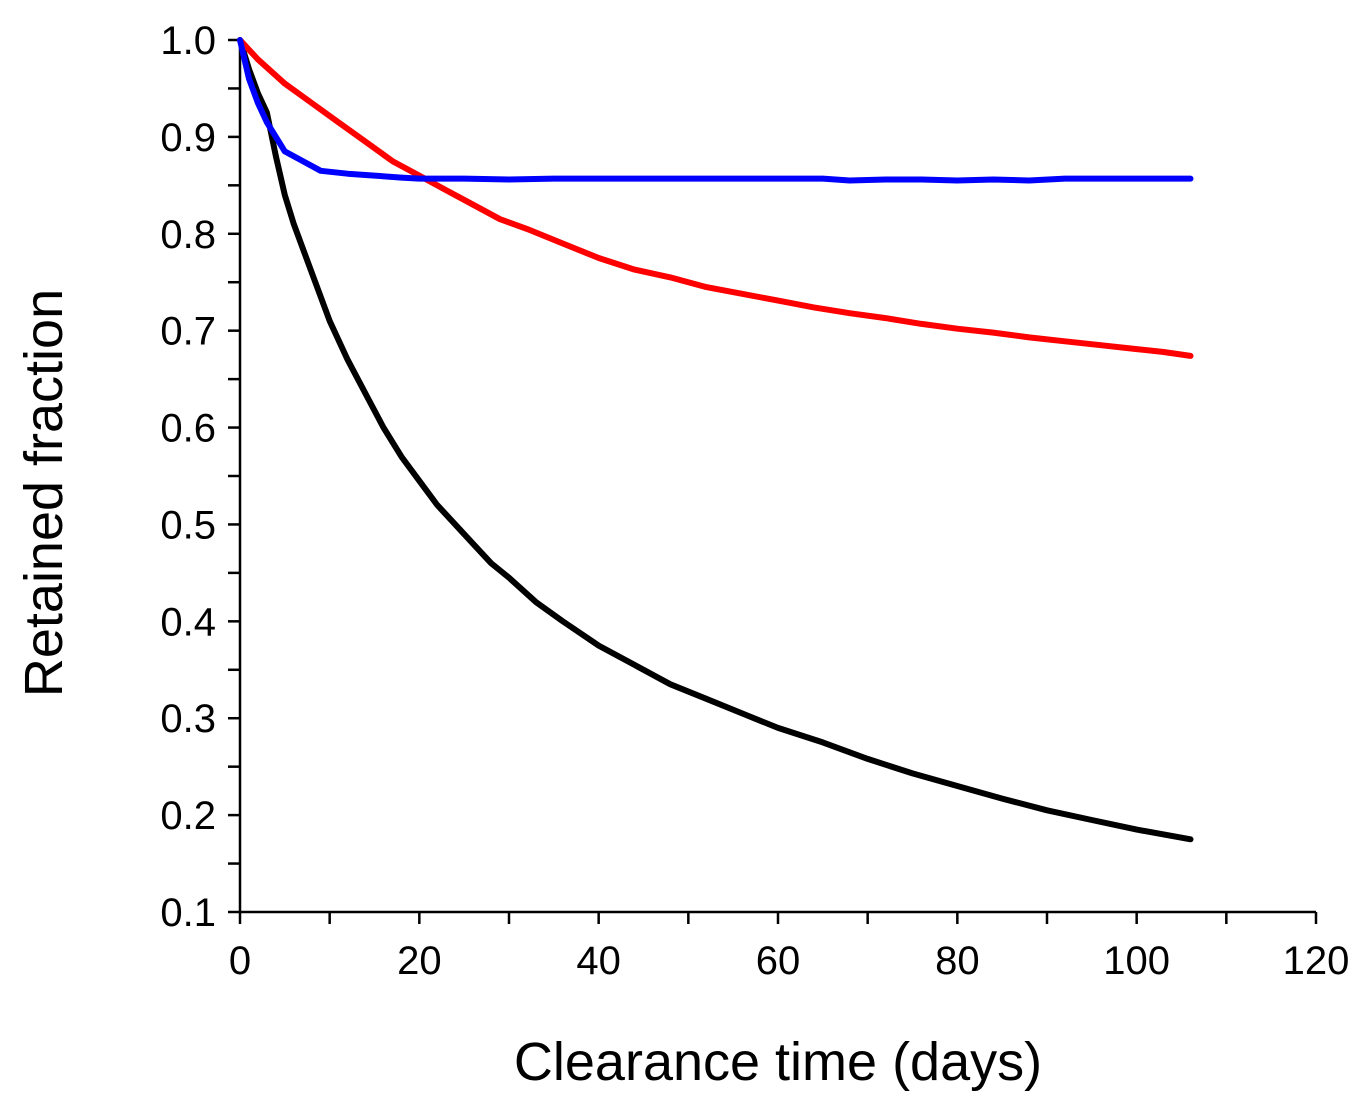  What do you see at coordinates (778, 961) in the screenshot?
I see `x-tick-label: 60` at bounding box center [778, 961].